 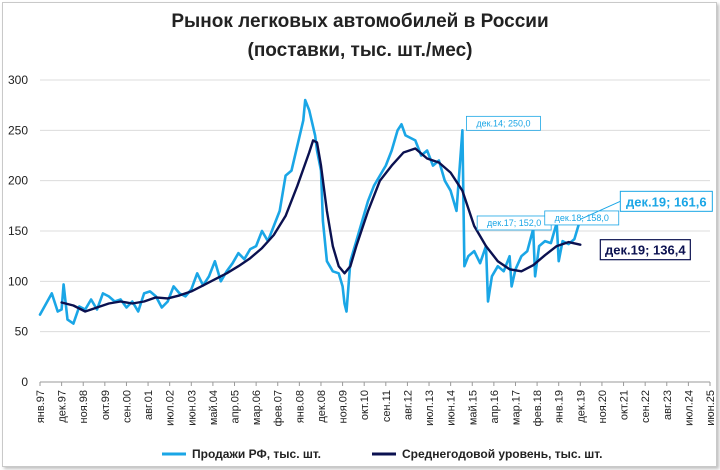 I want to click on annotation-leader, so click(x=600, y=210).